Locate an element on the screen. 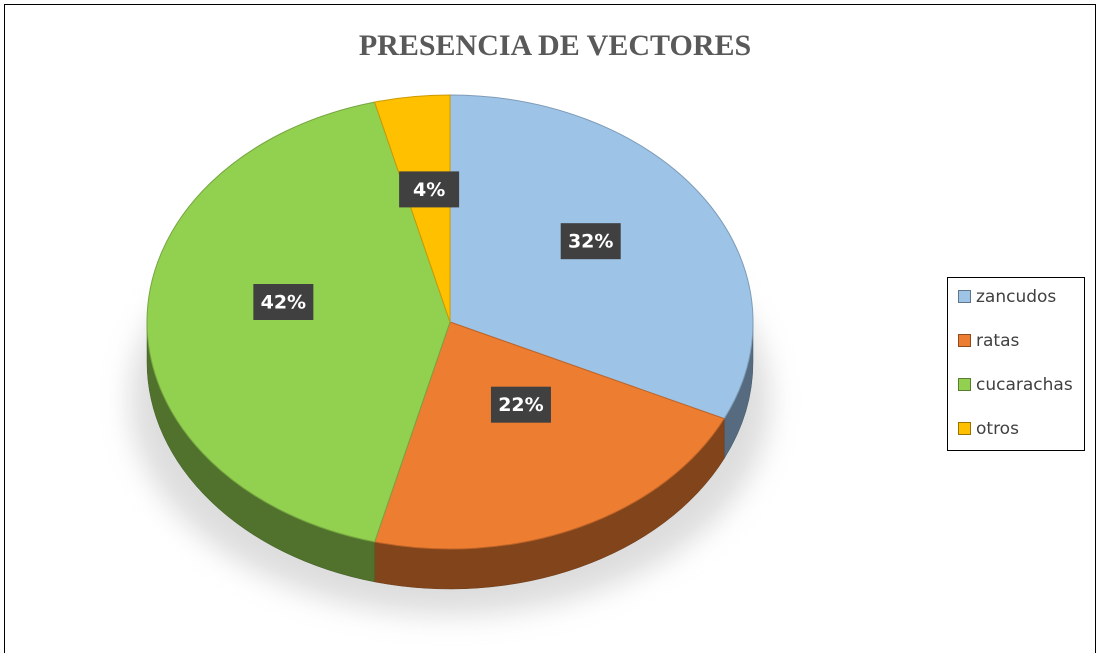 Image resolution: width=1101 pixels, height=653 pixels. data-labels: 32% 22% 42% 4% is located at coordinates (437, 297).